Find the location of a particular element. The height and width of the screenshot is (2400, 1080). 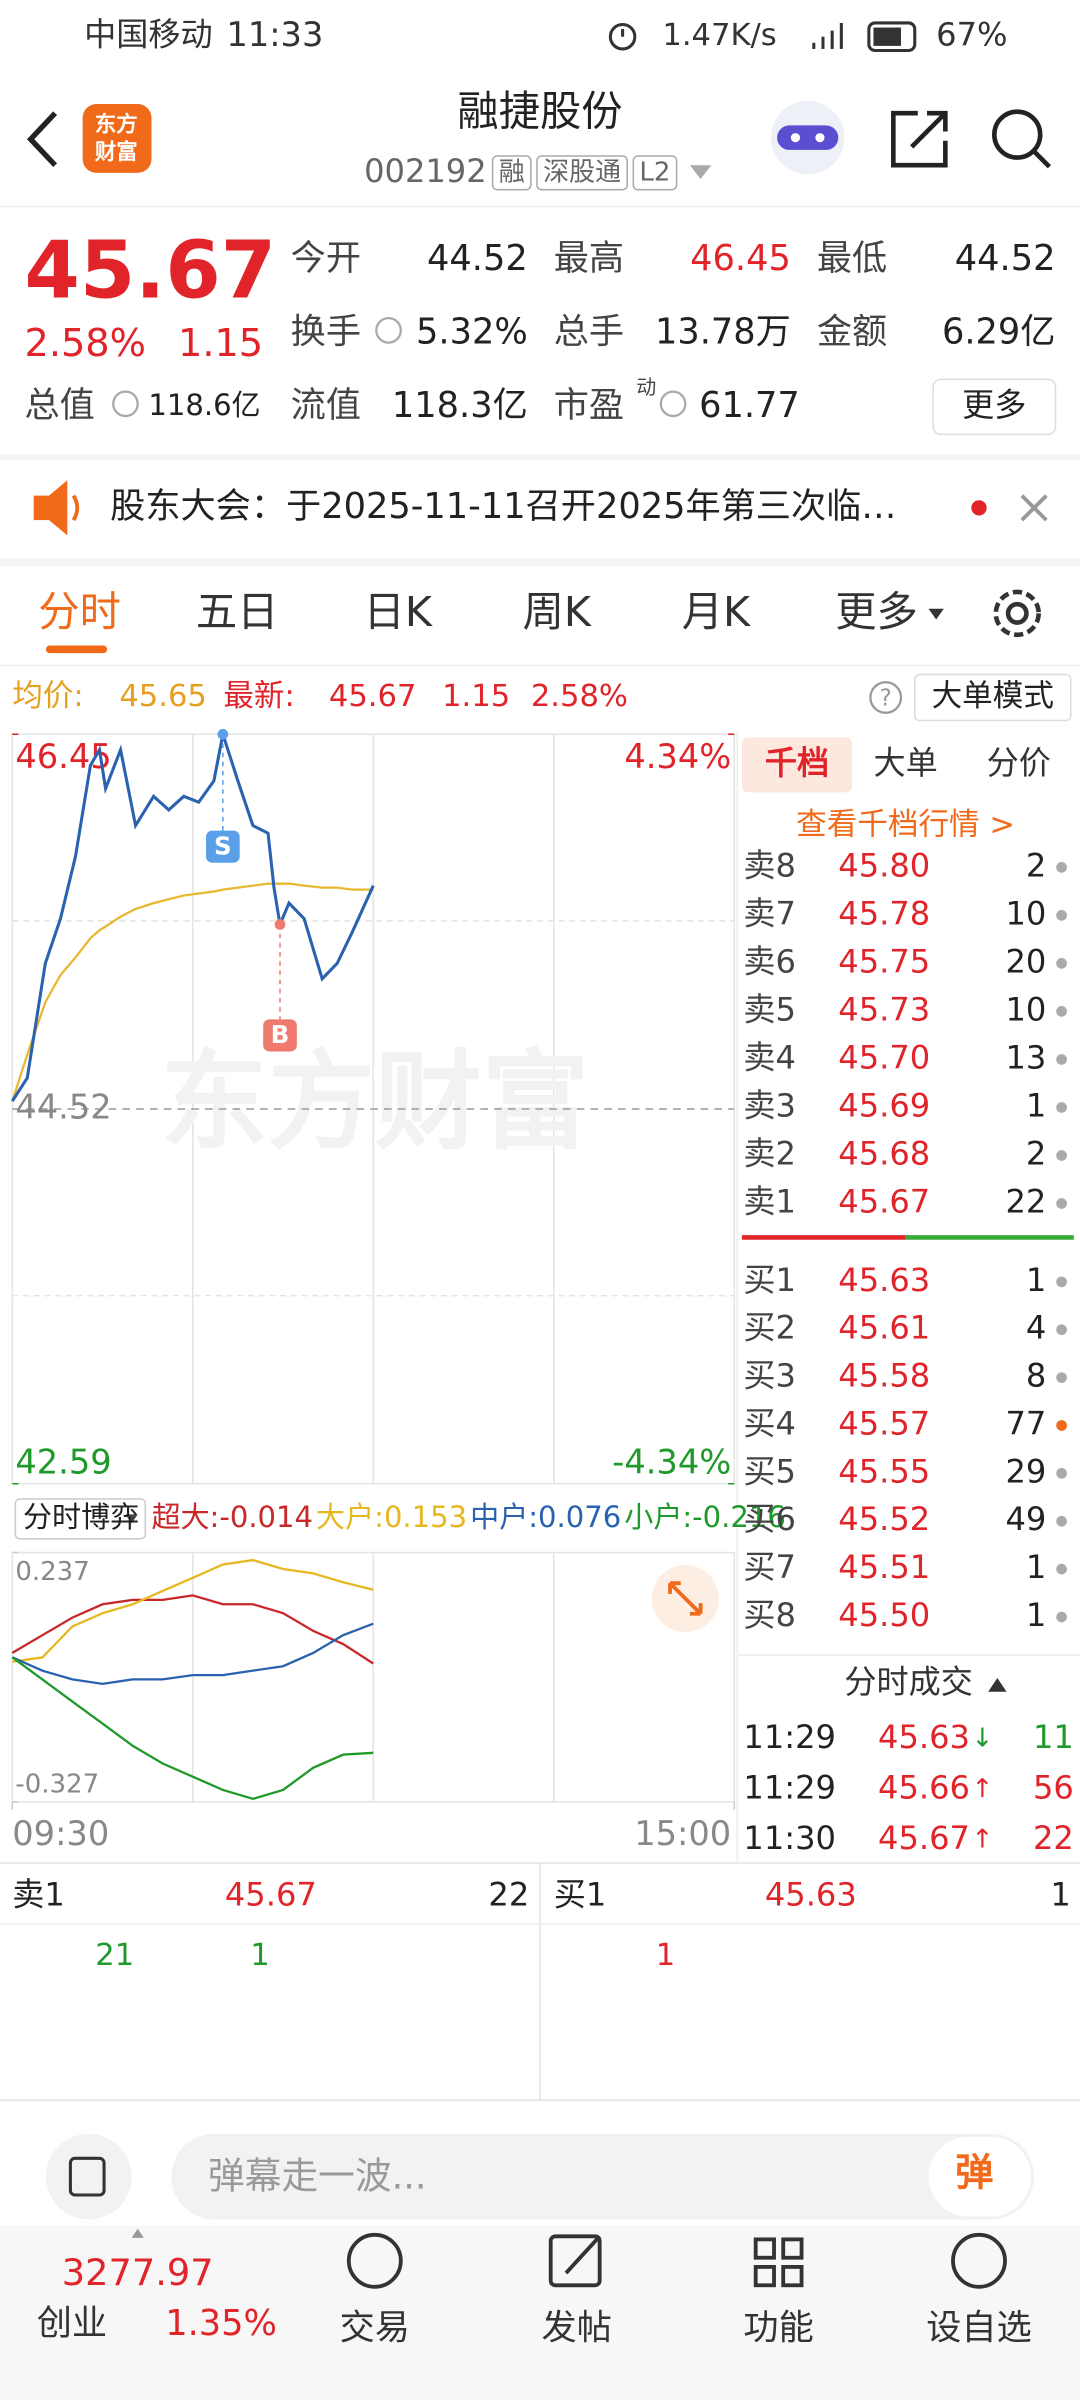

book-price: 45.57 is located at coordinates (884, 1423).